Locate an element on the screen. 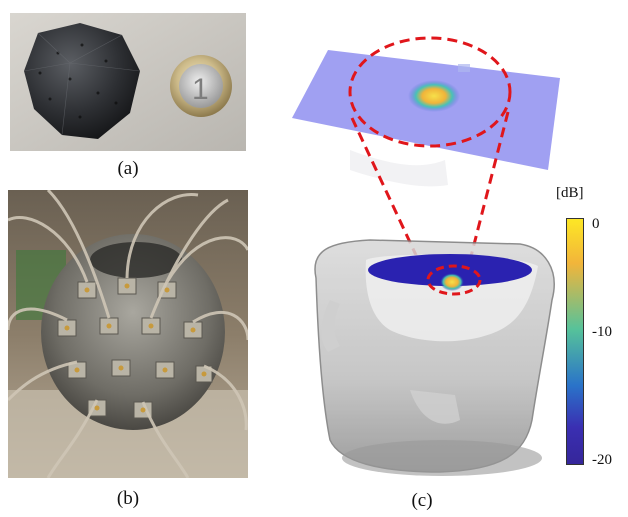 This screenshot has width=628, height=517. field-slice-plane is located at coordinates (426, 118).